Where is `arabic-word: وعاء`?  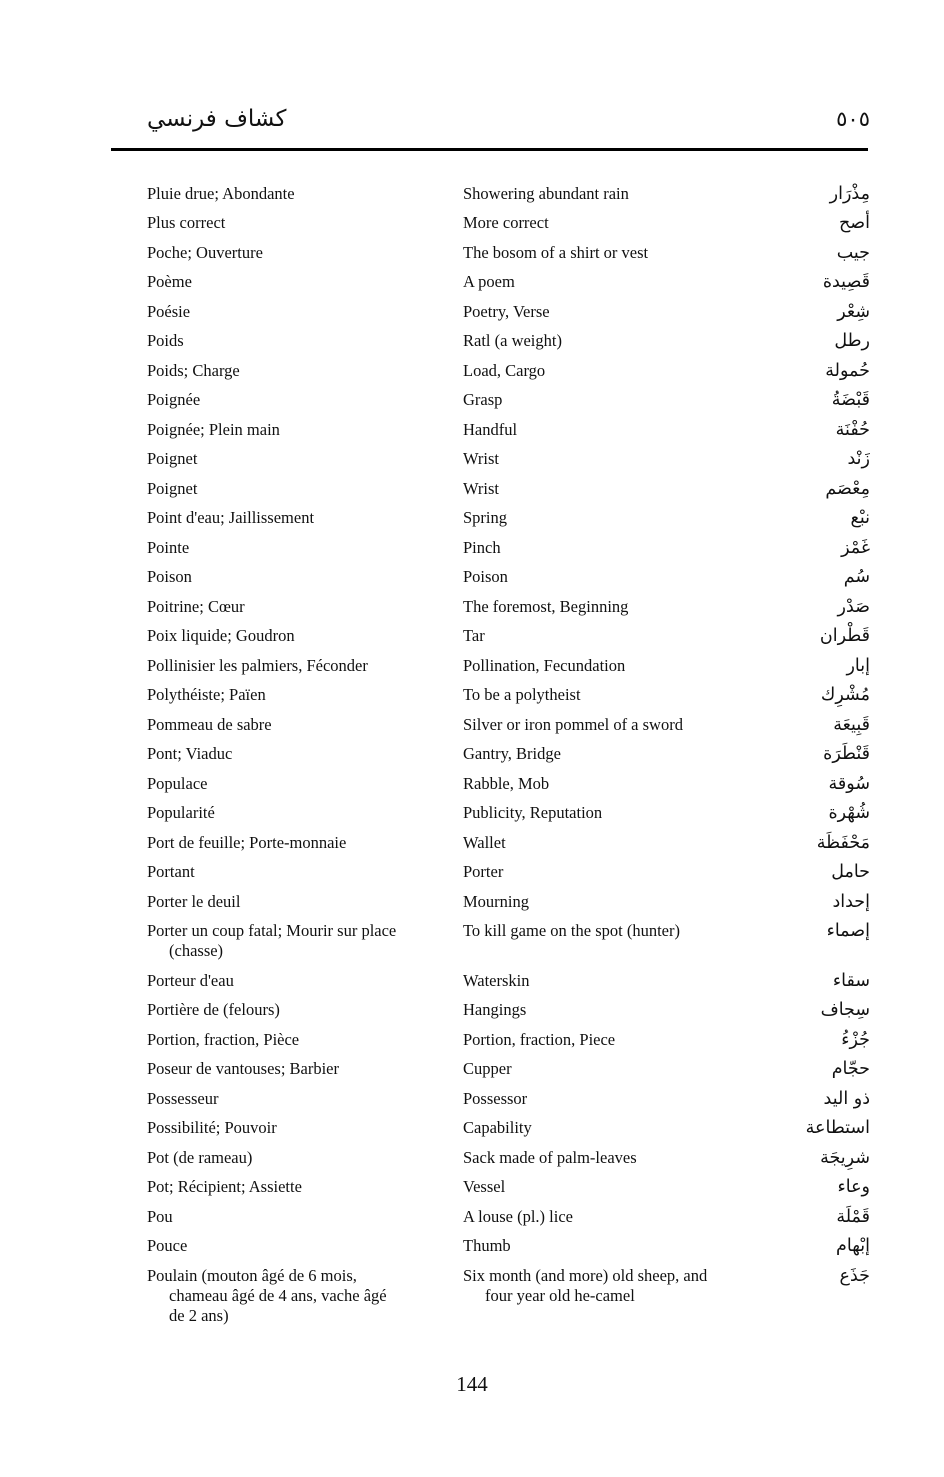
arabic-word: وعاء is located at coordinates (853, 1187).